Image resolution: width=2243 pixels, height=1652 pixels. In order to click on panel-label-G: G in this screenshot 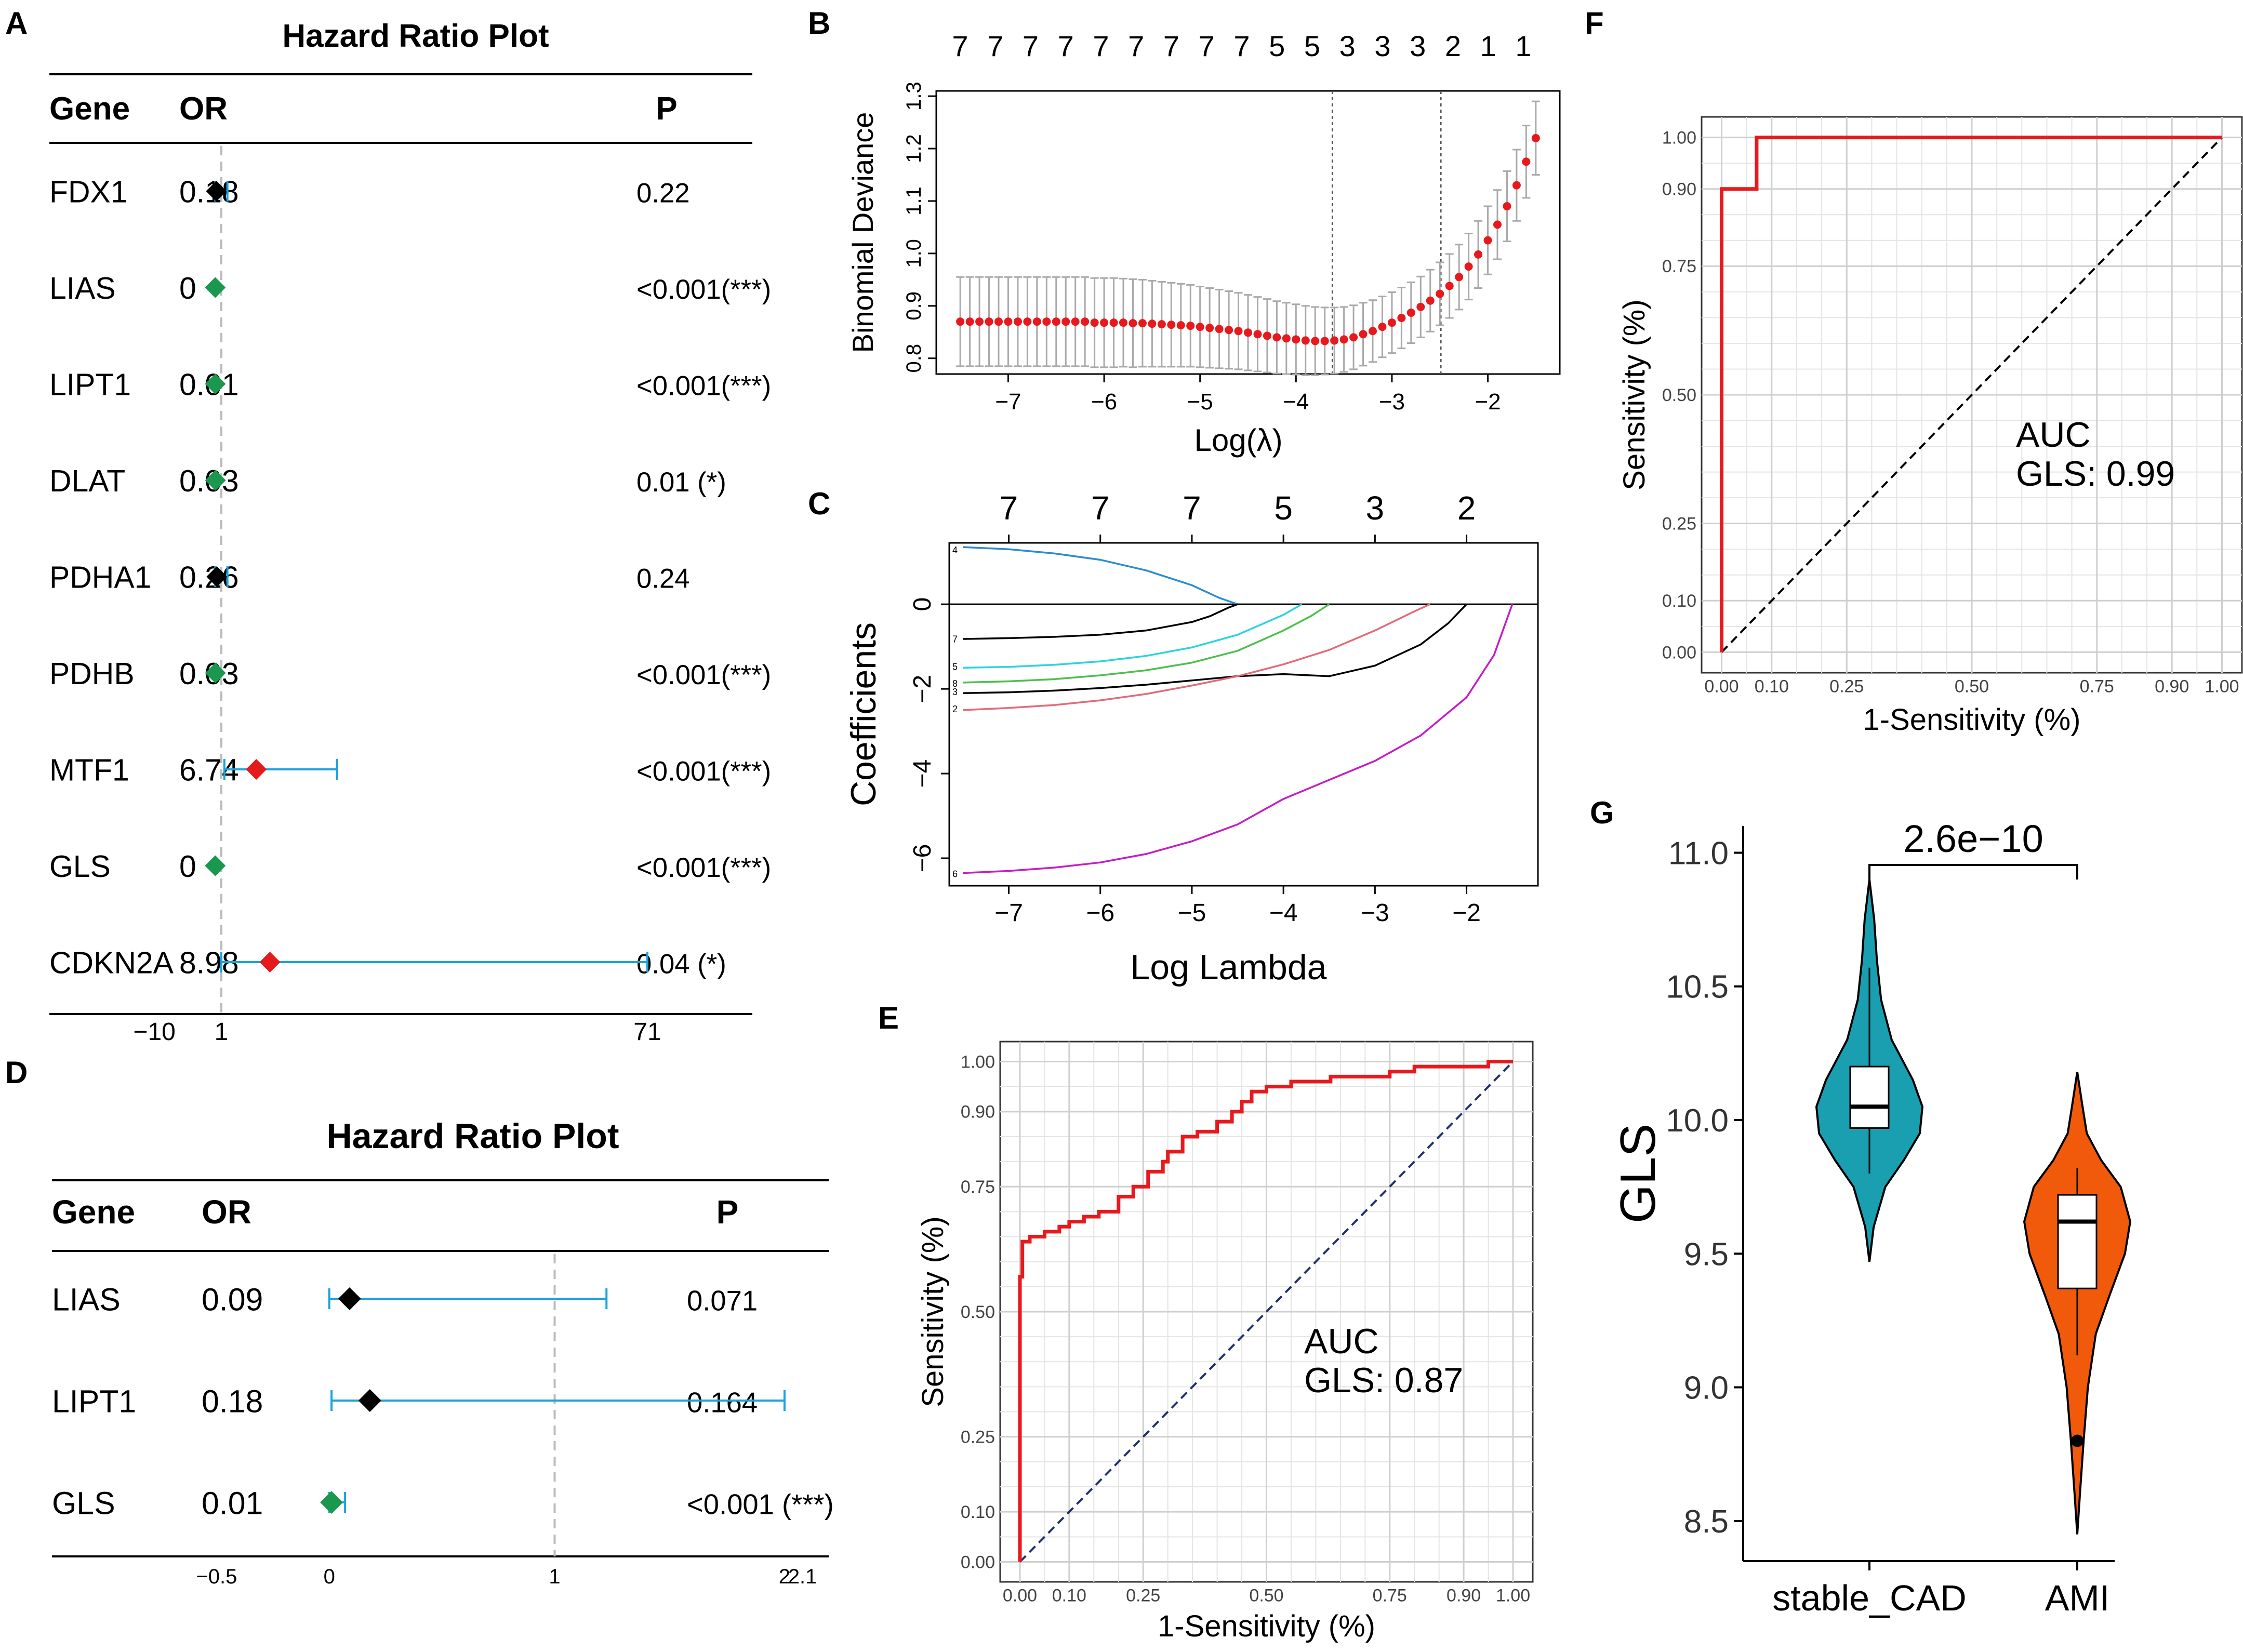, I will do `click(1602, 813)`.